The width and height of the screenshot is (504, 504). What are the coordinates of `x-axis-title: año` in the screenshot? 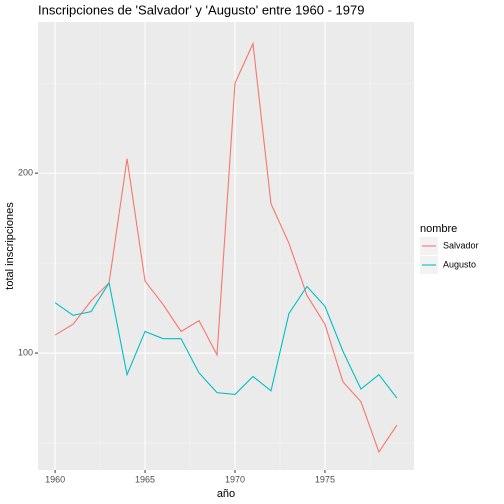 It's located at (226, 494).